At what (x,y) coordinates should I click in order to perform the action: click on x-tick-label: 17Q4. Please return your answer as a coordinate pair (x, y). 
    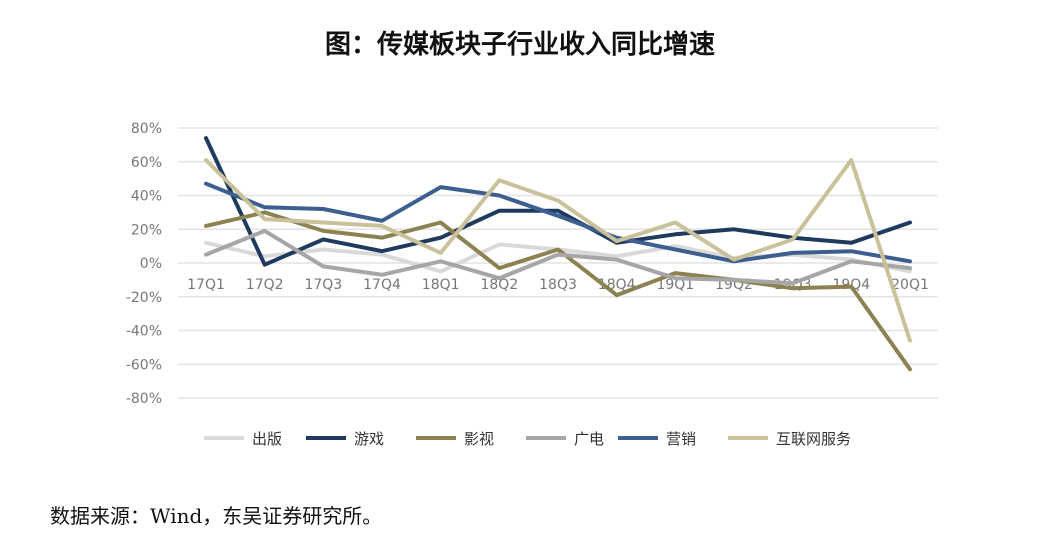
    Looking at the image, I should click on (382, 285).